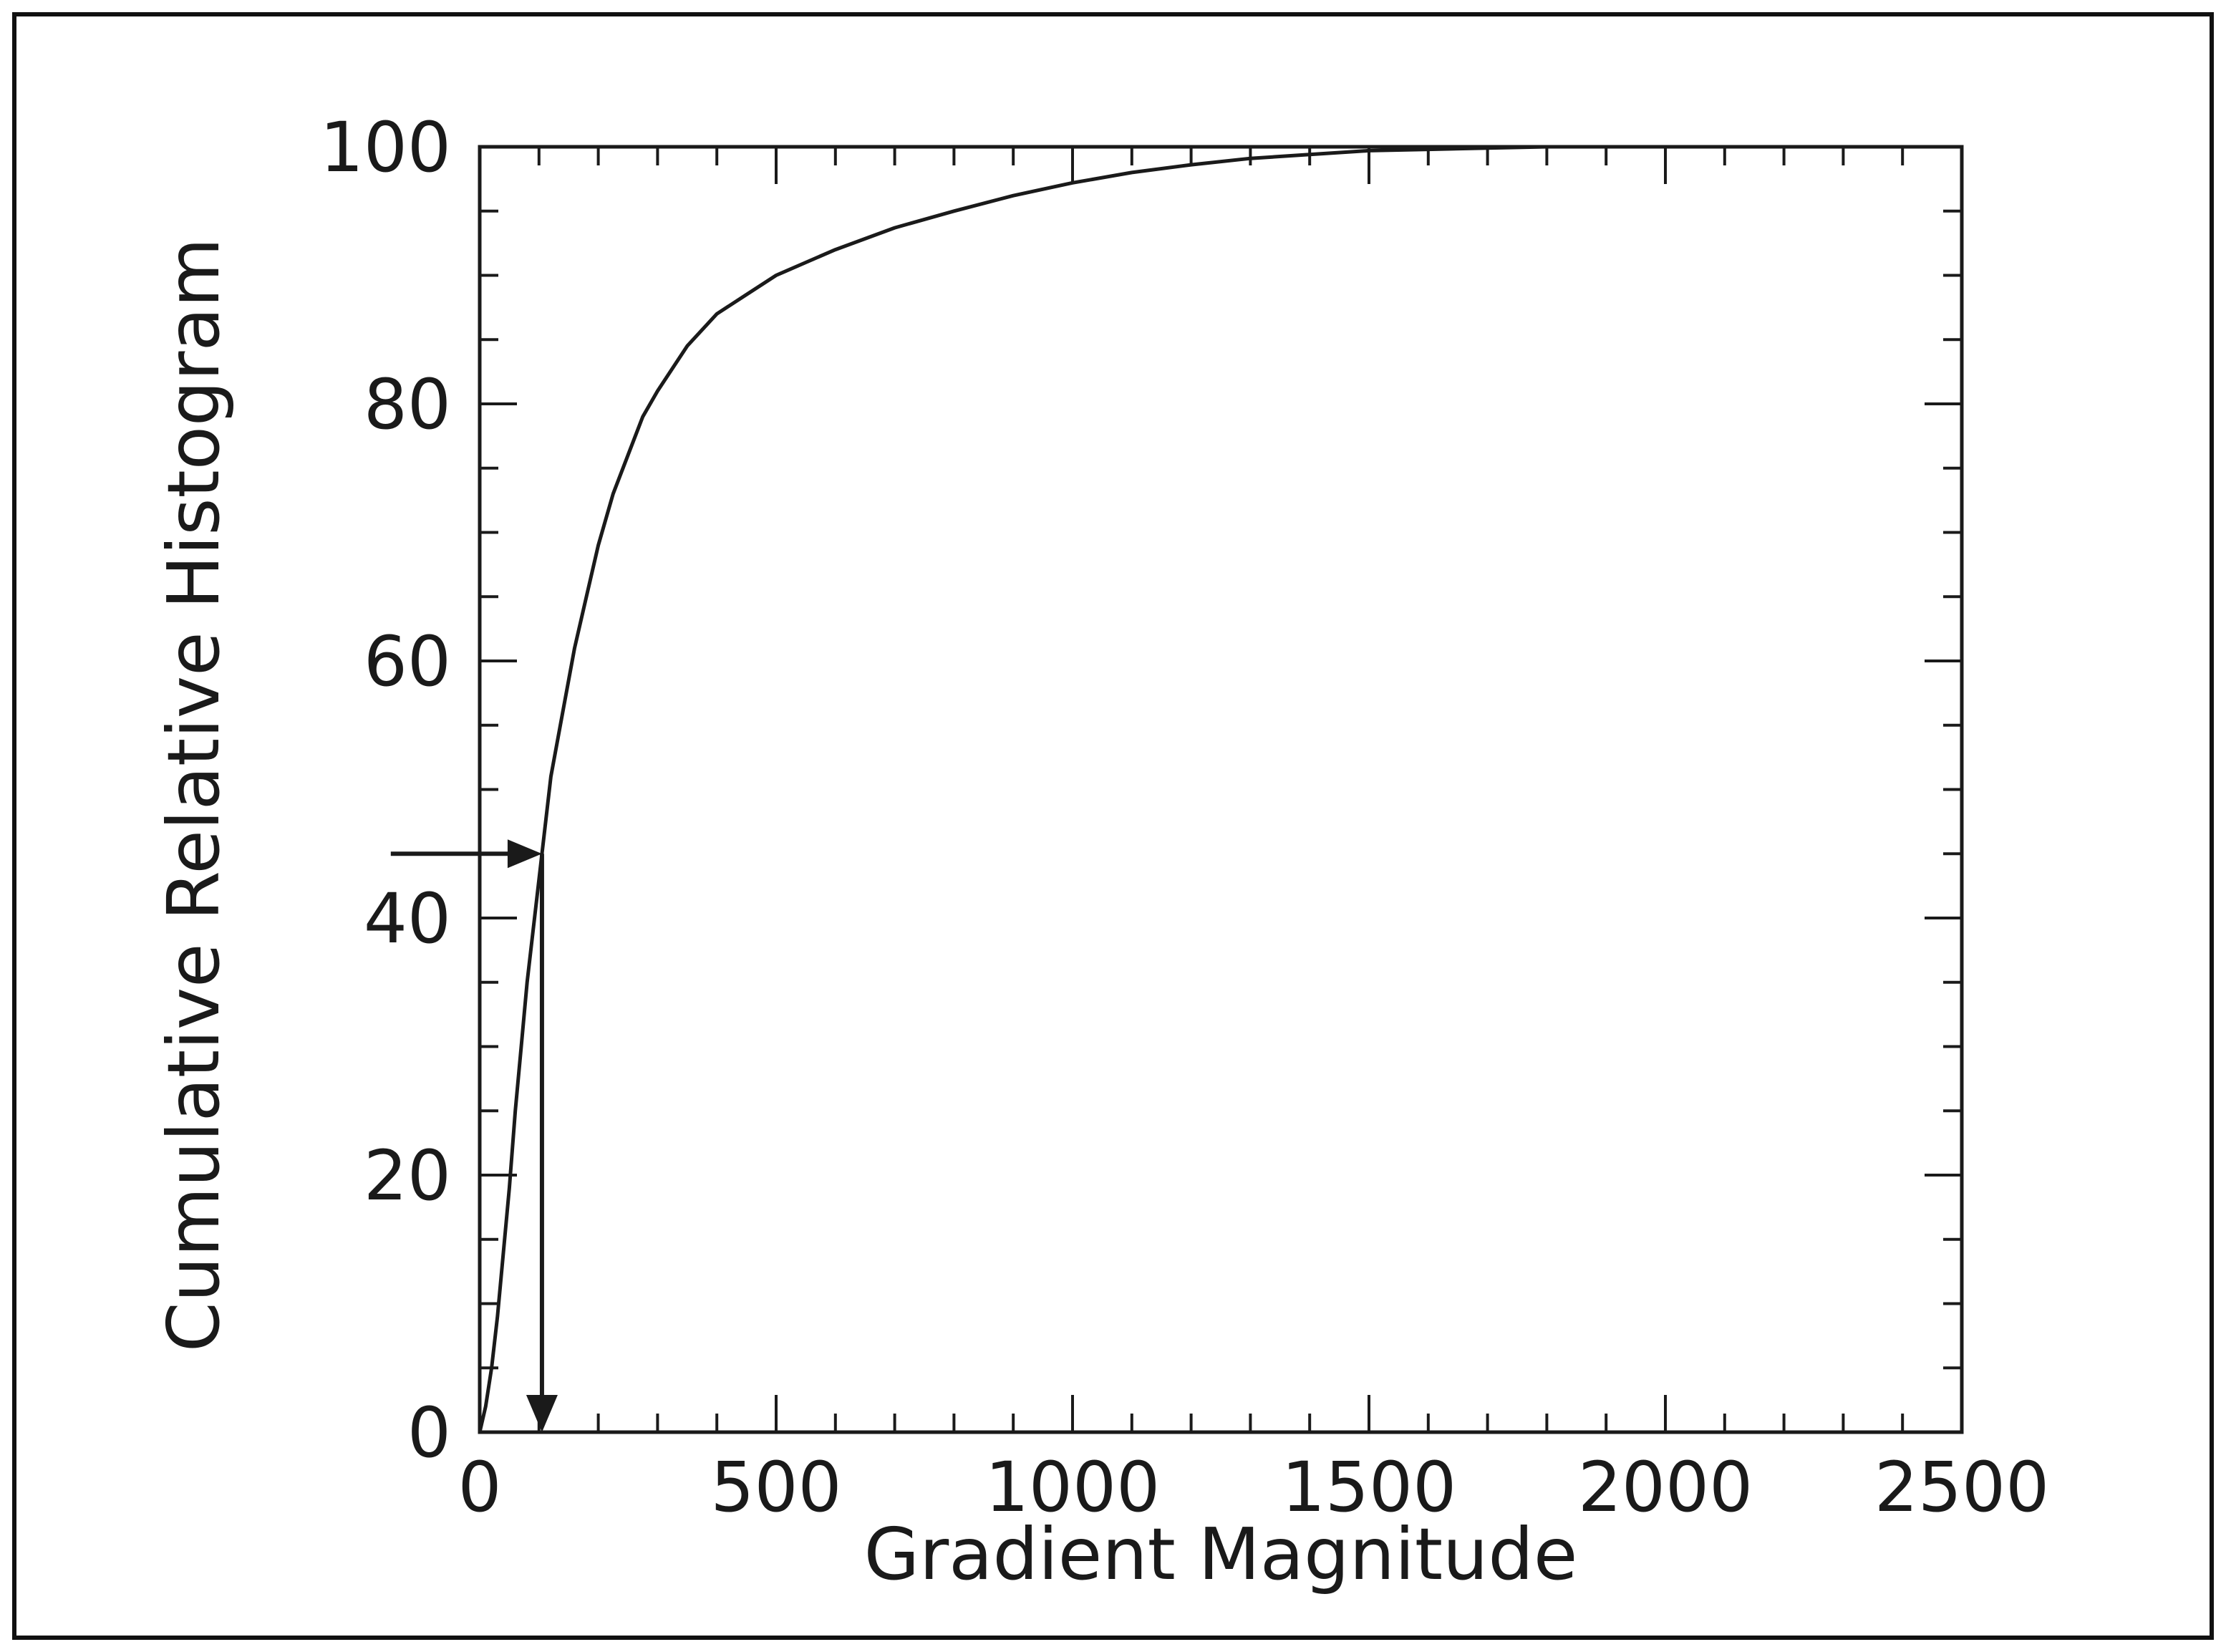  I want to click on x-tick-label: 2500, so click(1961, 1487).